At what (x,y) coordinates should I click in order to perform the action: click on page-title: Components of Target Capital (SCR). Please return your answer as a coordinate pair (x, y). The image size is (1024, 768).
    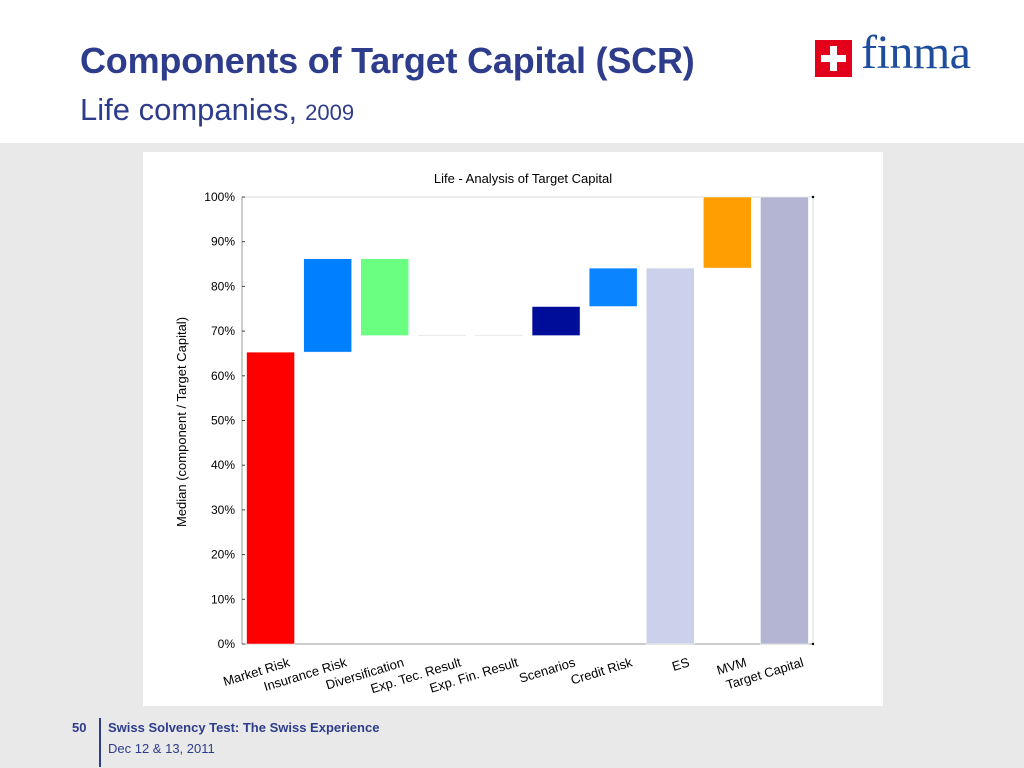
    Looking at the image, I should click on (387, 60).